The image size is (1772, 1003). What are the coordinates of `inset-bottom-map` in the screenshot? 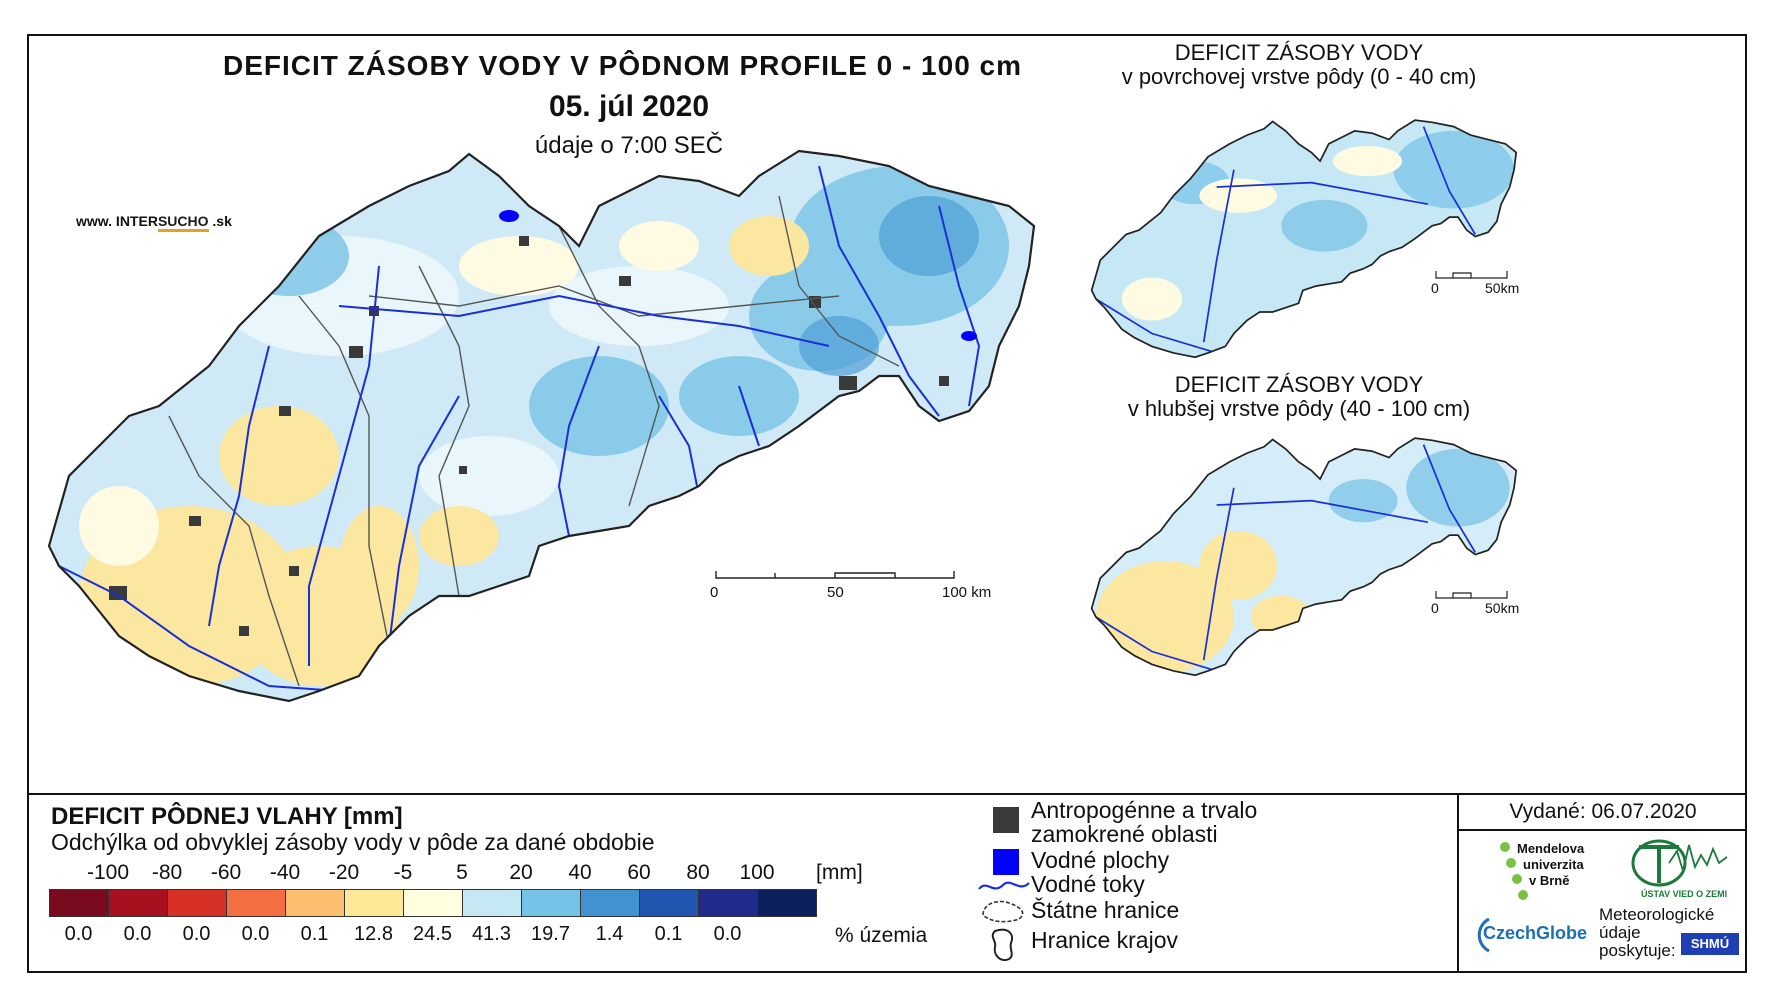 It's located at (1304, 557).